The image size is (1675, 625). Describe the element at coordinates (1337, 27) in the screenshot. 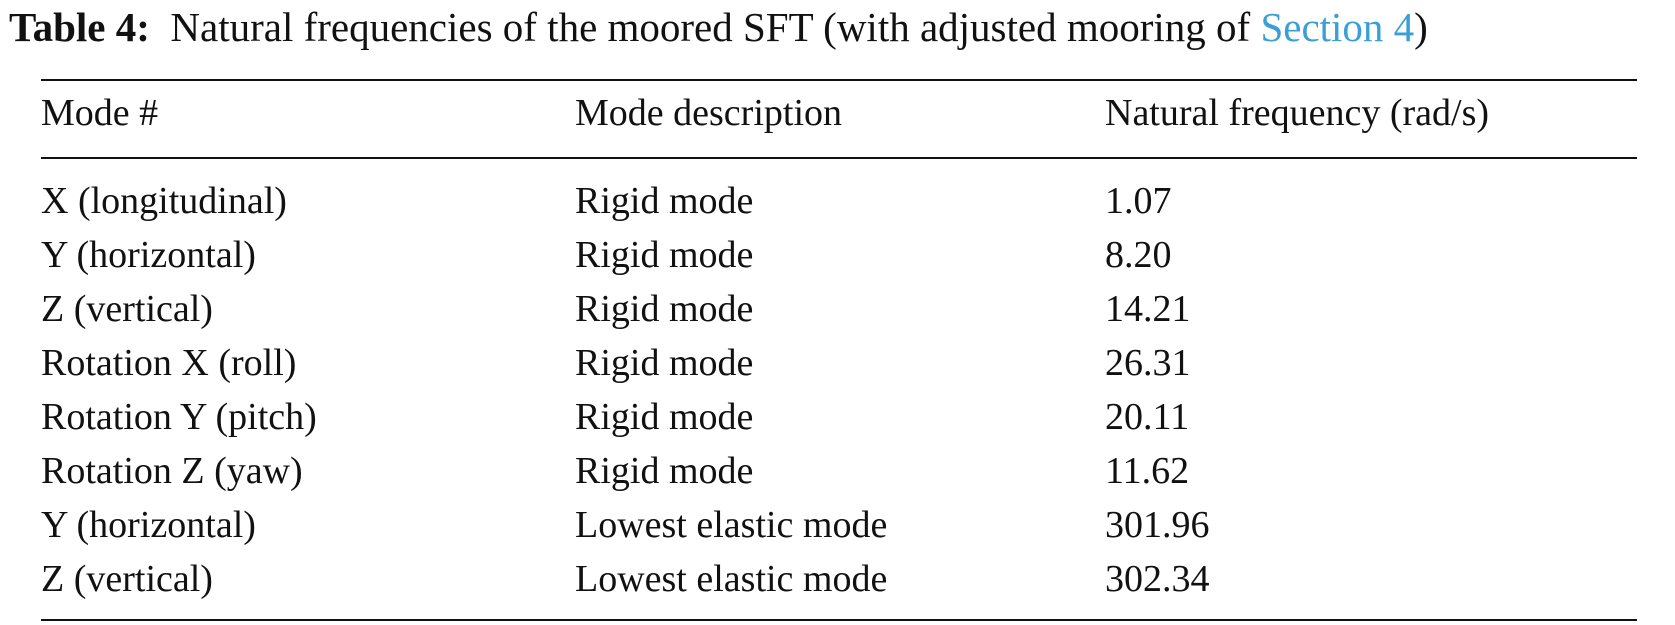

I see `section-link: Section 4` at that location.